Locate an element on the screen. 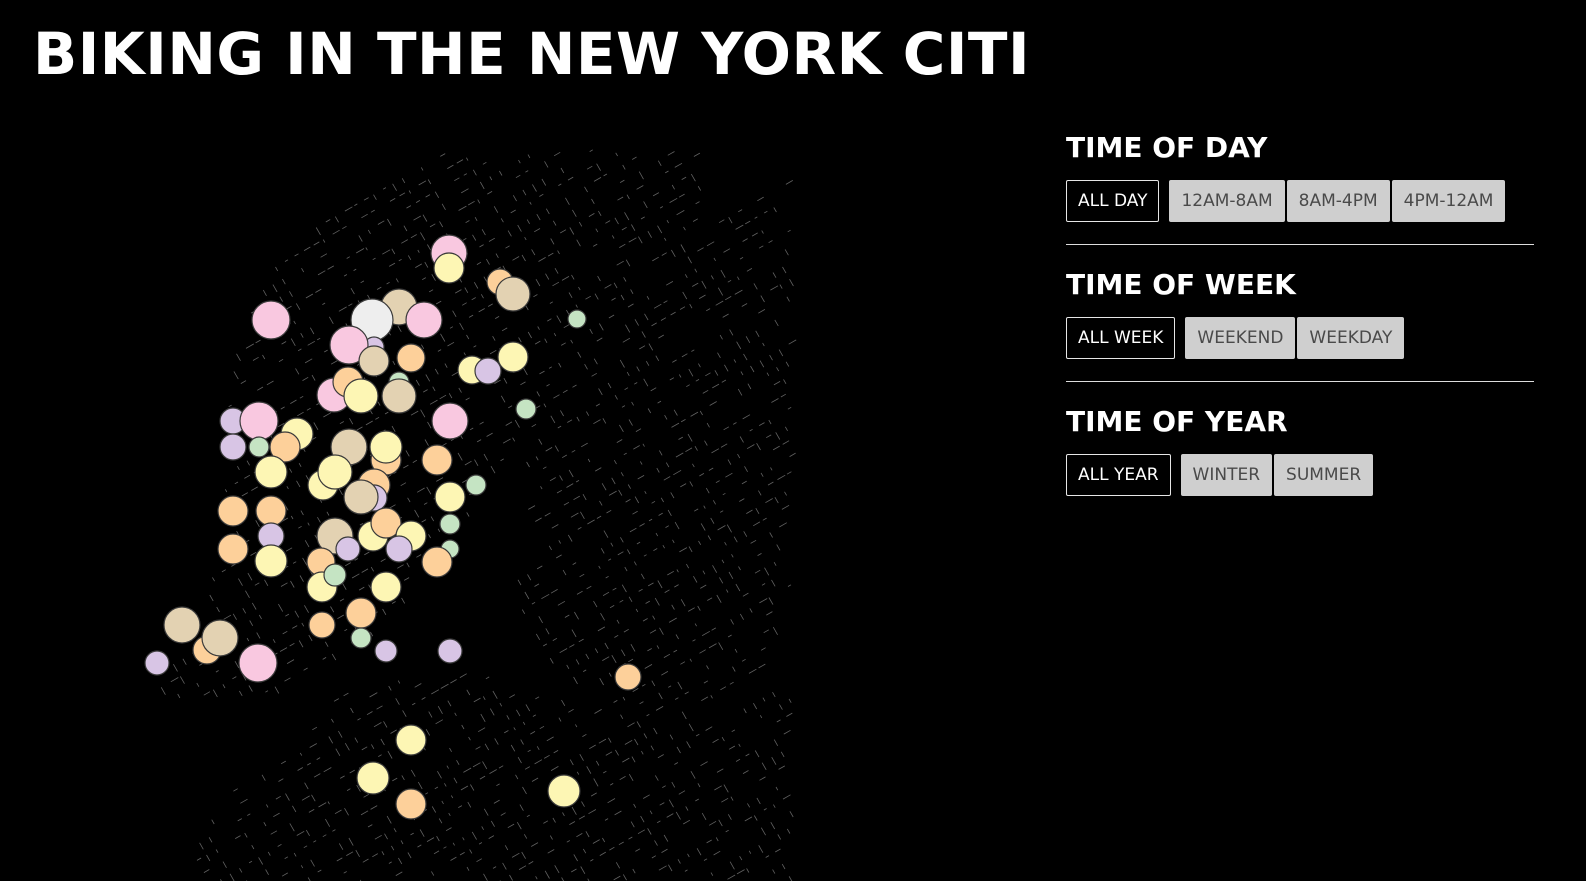  4pm-12am-button: 4PM-12AM is located at coordinates (1448, 201).